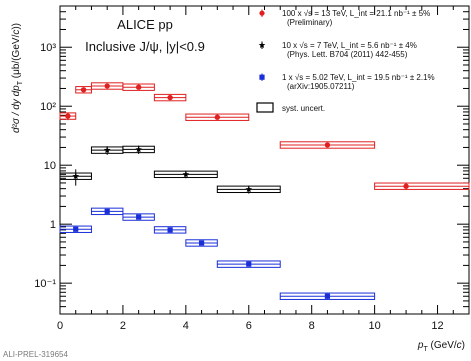 The height and width of the screenshot is (361, 471). I want to click on chart-subtitle: Inclusive J/ψ, |y|<0.9, so click(145, 46).